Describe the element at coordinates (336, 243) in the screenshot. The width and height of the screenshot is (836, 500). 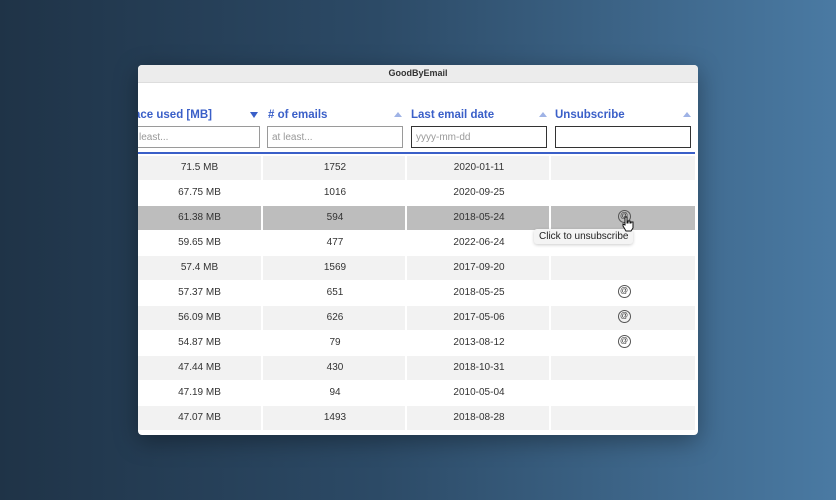
I see `cell-count: 477` at that location.